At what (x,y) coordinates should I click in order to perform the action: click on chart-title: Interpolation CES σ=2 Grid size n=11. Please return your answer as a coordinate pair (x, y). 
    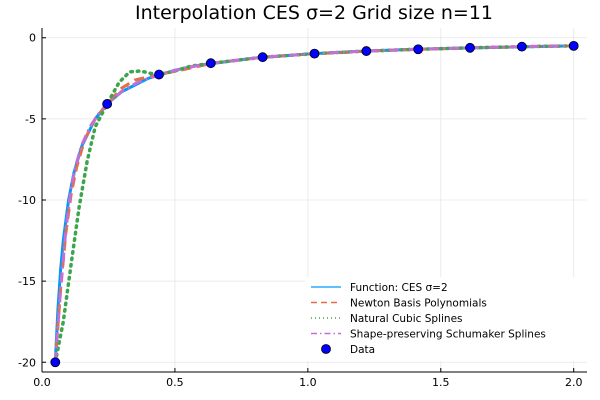
    Looking at the image, I should click on (314, 13).